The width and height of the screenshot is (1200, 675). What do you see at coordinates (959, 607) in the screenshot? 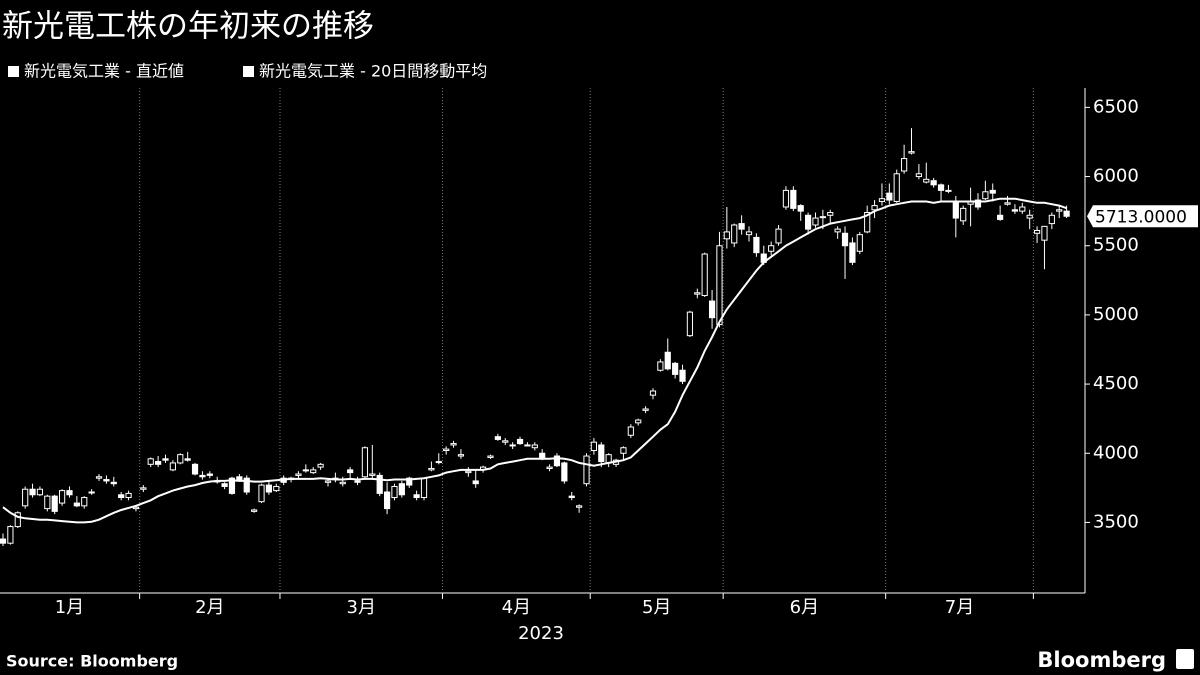
I see `x-tick-label: 7月` at bounding box center [959, 607].